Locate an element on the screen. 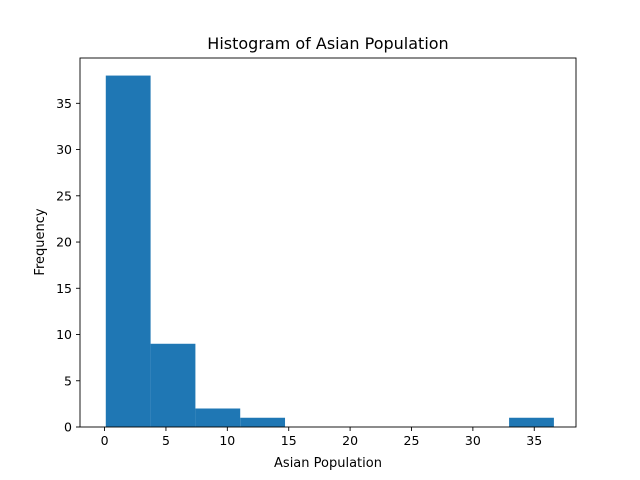 The height and width of the screenshot is (480, 640). x-tick-label: 30 is located at coordinates (473, 440).